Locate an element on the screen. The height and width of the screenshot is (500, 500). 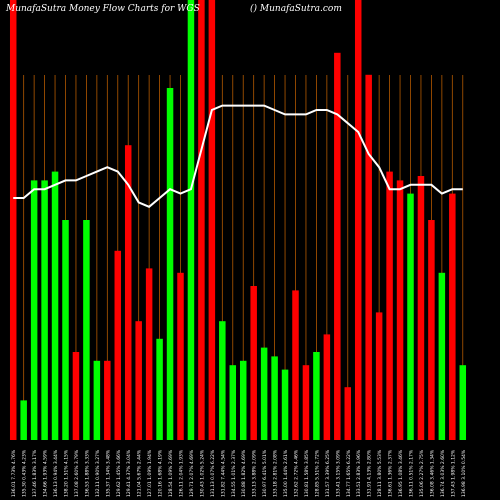
x-tick-label: 136.61 1.36% 2.37% is located at coordinates (391, 473).